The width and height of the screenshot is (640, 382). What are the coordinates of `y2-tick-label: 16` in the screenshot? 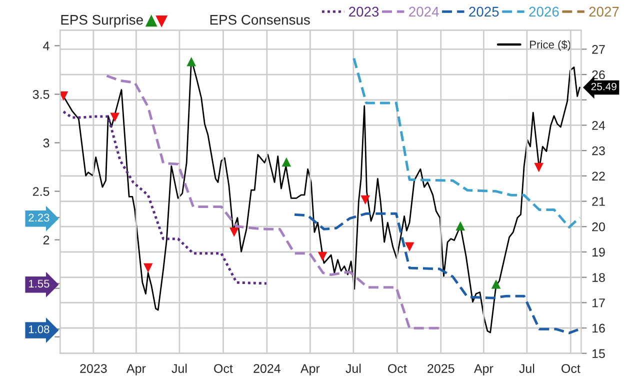 It's located at (598, 328).